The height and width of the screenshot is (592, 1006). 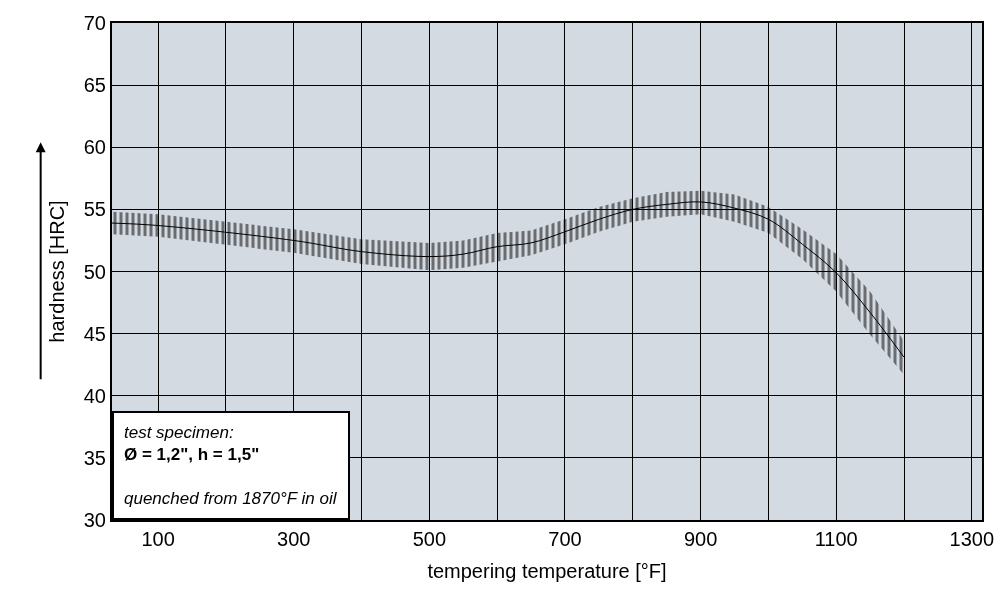 I want to click on y-tick-label: 65, so click(x=94, y=85).